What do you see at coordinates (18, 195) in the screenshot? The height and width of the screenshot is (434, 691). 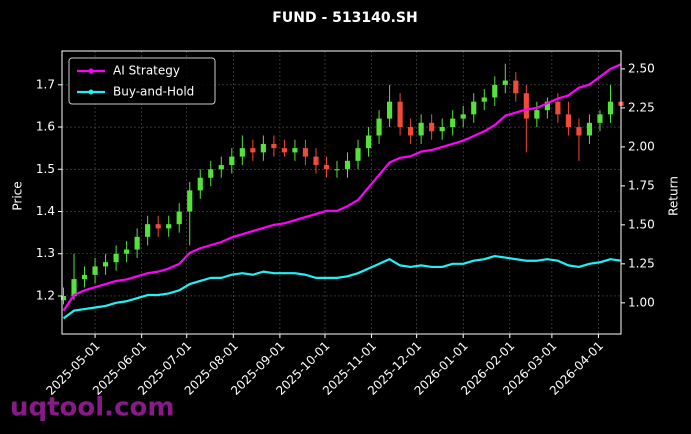 I see `y-axis-title: Price` at bounding box center [18, 195].